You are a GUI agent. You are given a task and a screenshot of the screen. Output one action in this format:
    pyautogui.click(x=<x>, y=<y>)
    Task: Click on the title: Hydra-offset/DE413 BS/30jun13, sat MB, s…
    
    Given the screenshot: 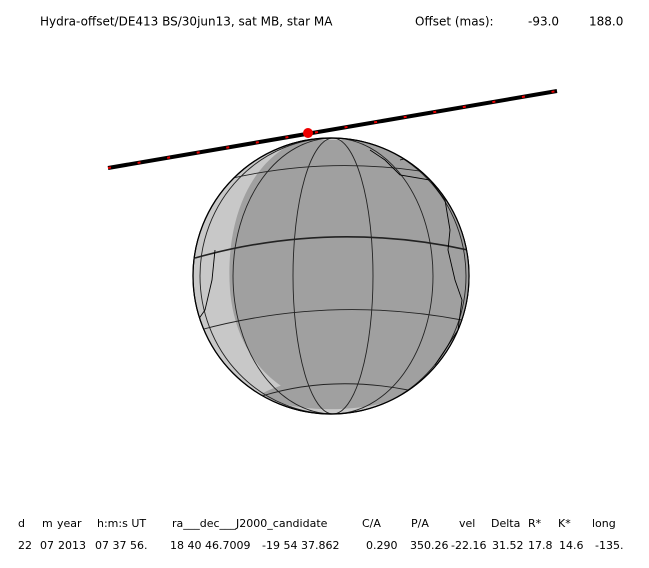 What is the action you would take?
    pyautogui.click(x=186, y=22)
    